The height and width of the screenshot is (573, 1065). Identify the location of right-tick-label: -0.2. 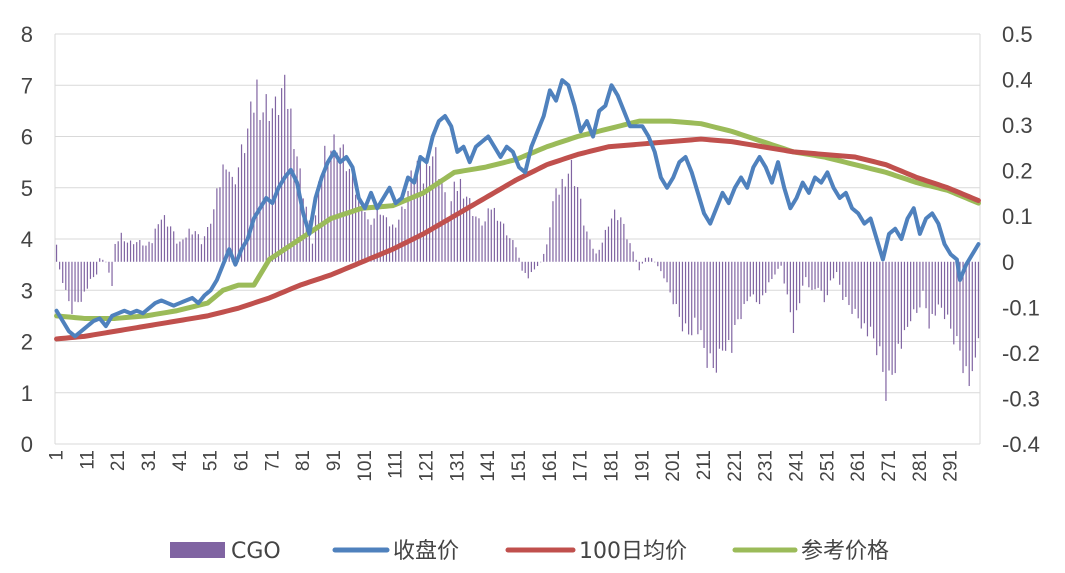
(1021, 353).